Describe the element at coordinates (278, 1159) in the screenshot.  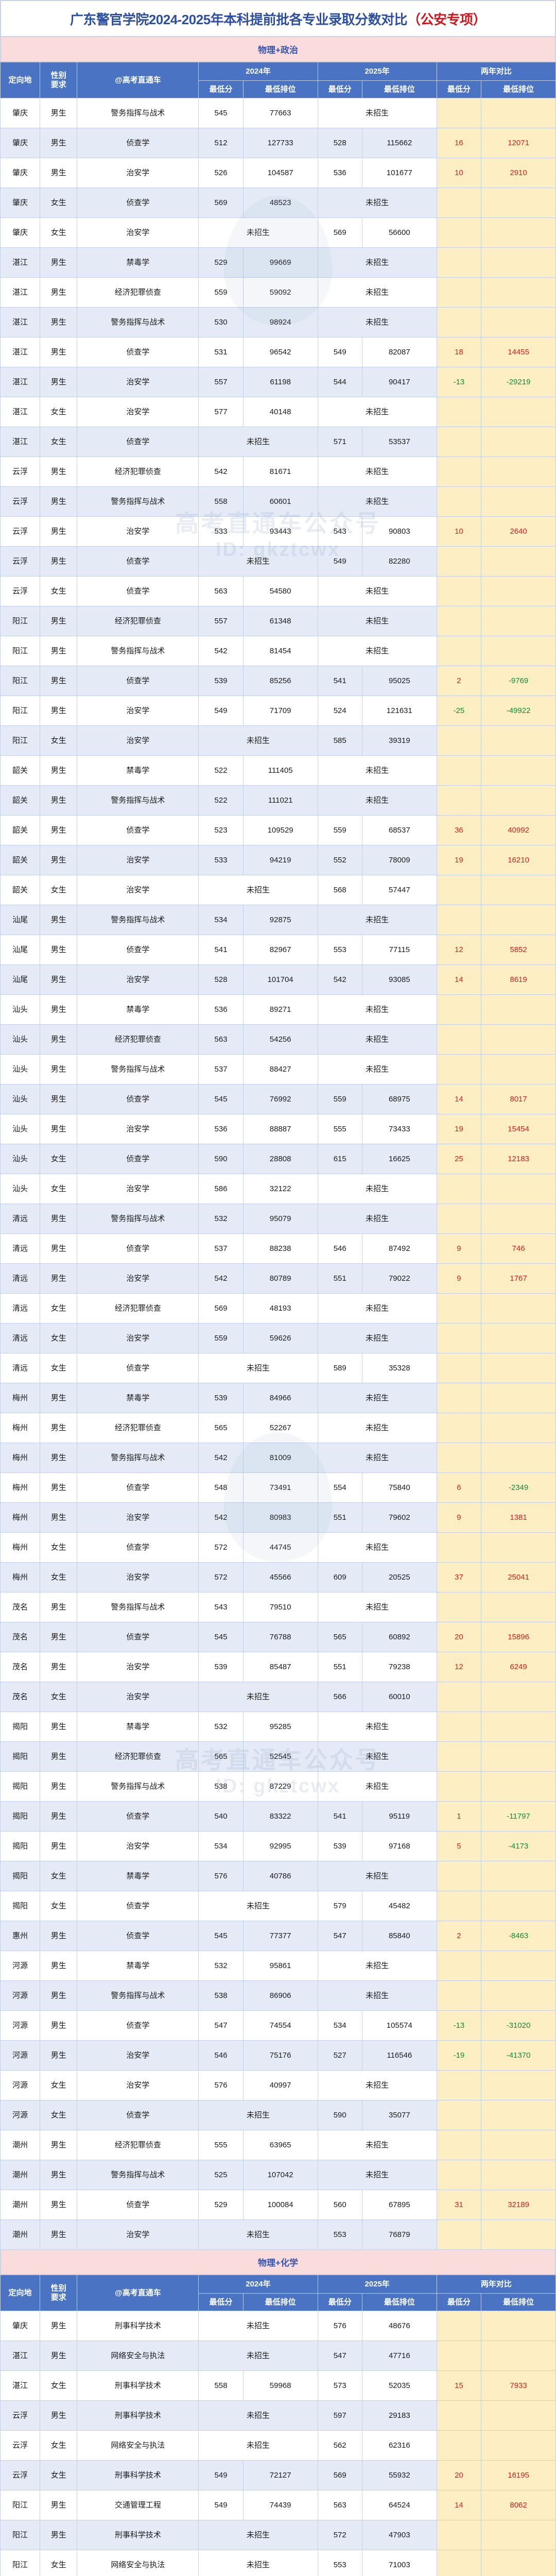
I see `table-row: 汕头 女生 侦查学 590 28808 615 16625 25 12183` at that location.